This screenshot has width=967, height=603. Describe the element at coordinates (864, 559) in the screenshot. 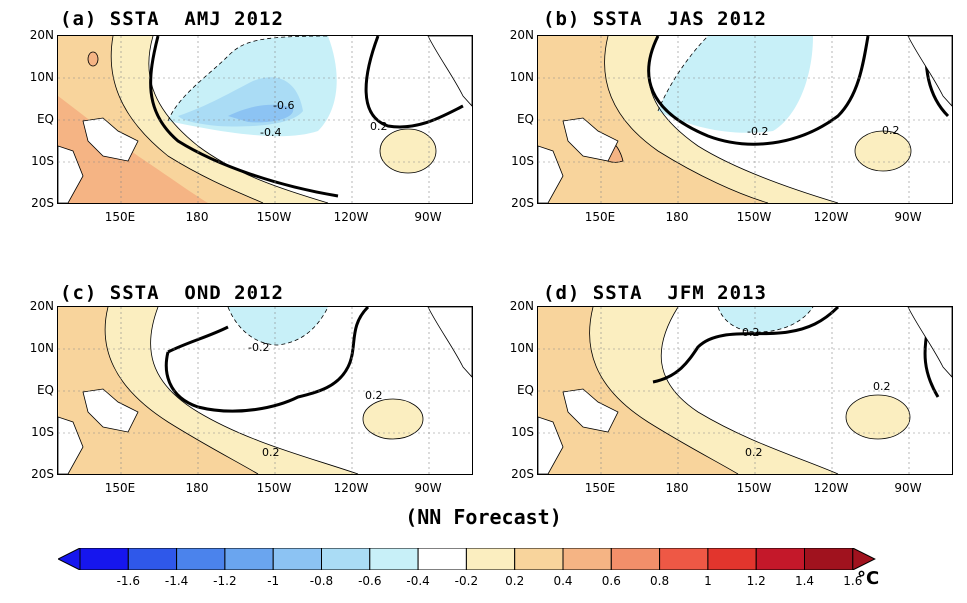

I see `colorbar-triangle-high` at that location.